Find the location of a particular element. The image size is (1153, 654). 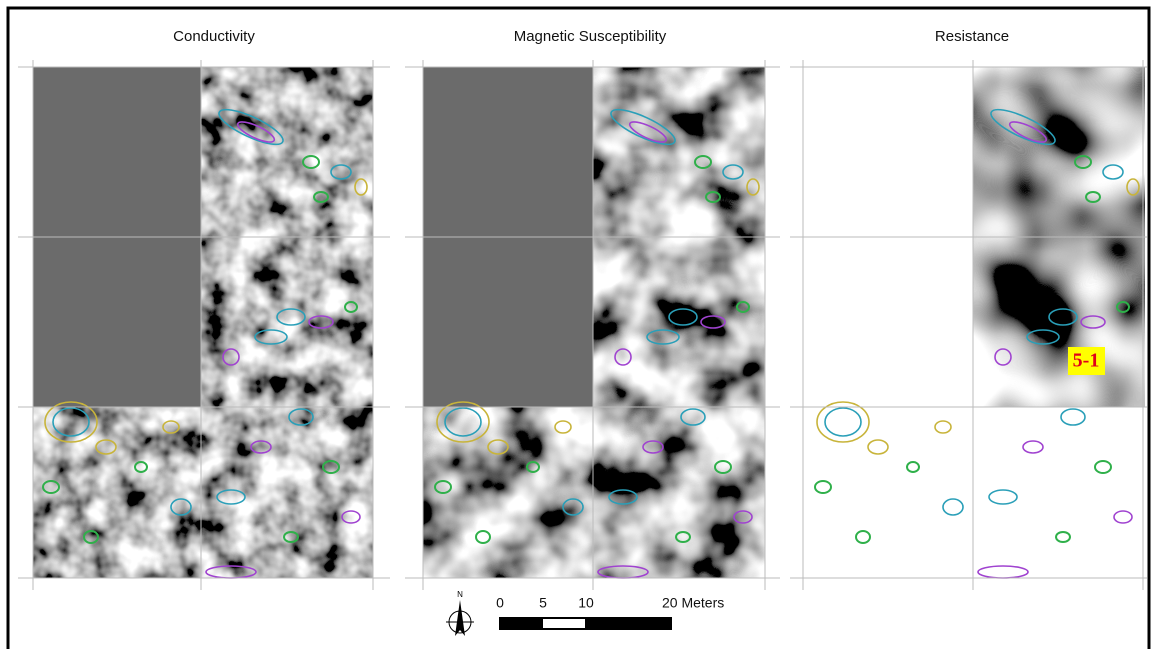

panel-title: Conductivity is located at coordinates (214, 36).